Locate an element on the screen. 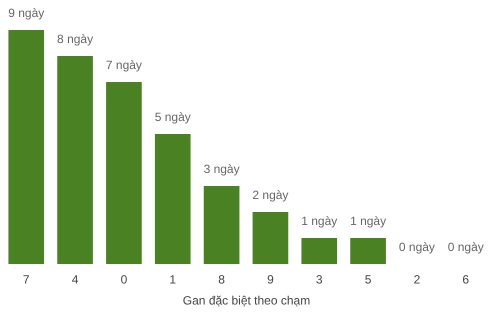 Image resolution: width=492 pixels, height=317 pixels. data-label: 7 ngày is located at coordinates (124, 65).